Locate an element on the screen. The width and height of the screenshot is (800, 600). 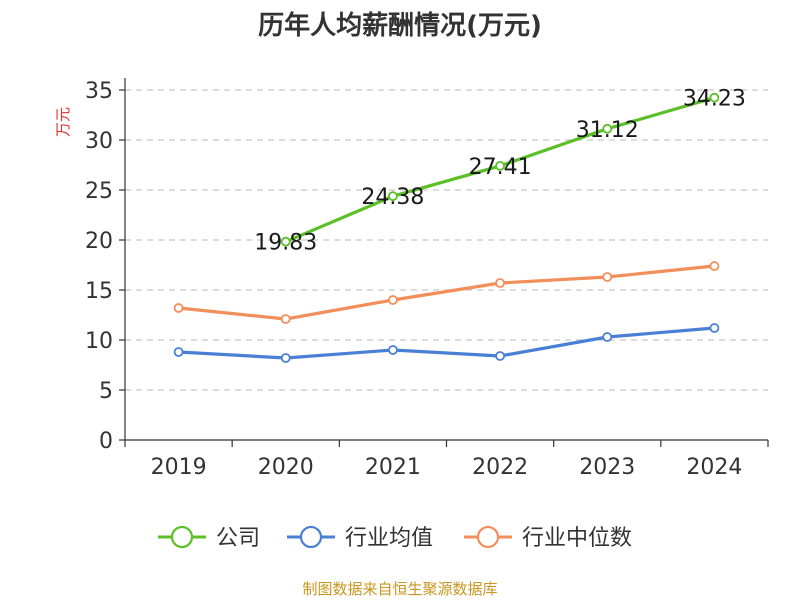
y-tick-label-5: 5 is located at coordinates (106, 391).